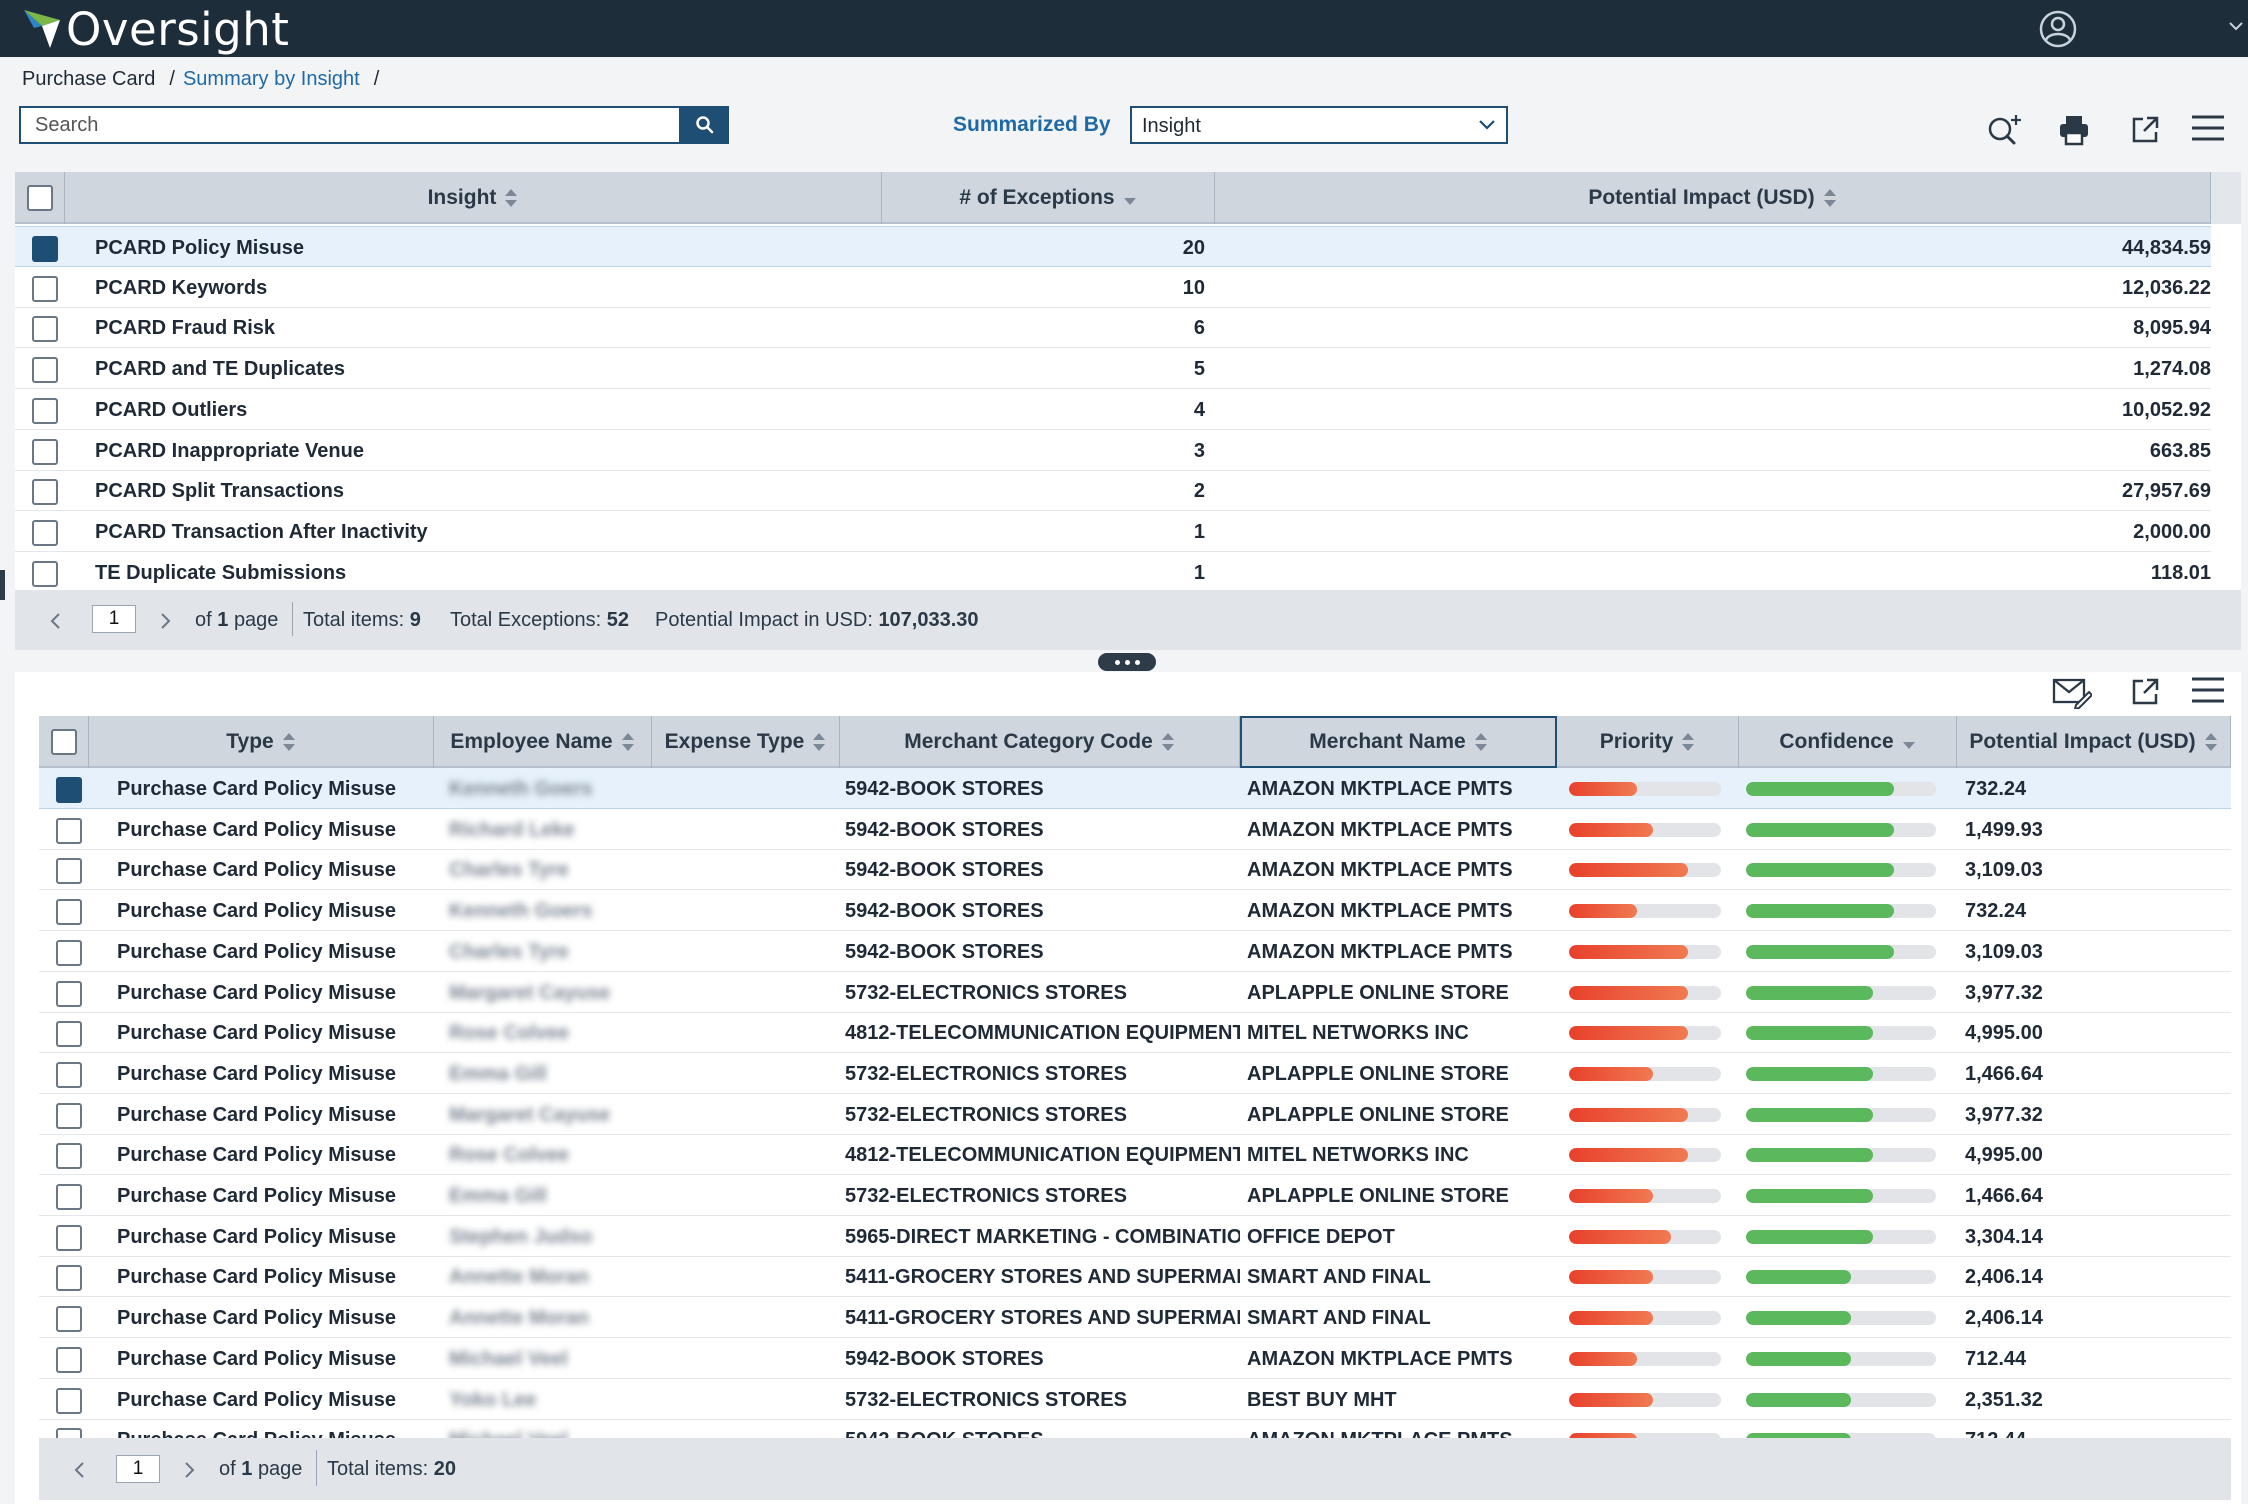 This screenshot has height=1504, width=2248. Describe the element at coordinates (1387, 741) in the screenshot. I see `merchant-header-label: Merchant Name` at that location.